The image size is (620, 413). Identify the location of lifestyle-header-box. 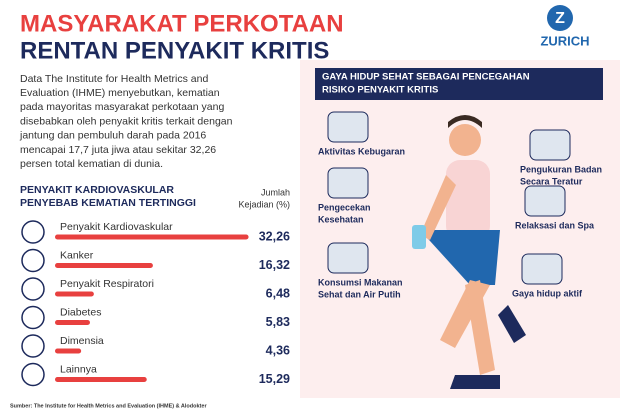
(459, 84).